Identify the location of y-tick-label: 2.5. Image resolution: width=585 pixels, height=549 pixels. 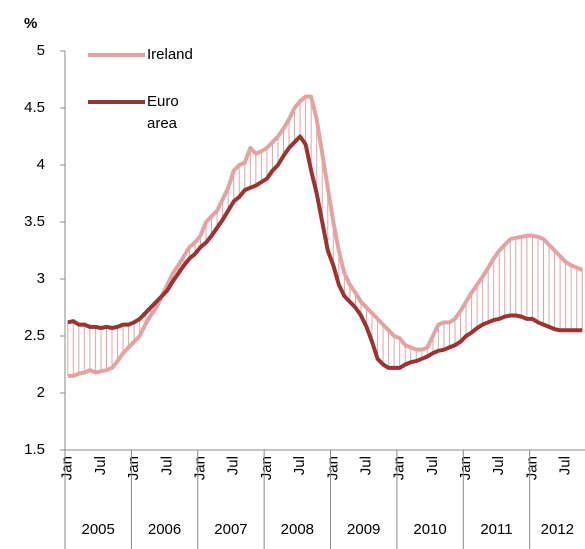
(34, 335).